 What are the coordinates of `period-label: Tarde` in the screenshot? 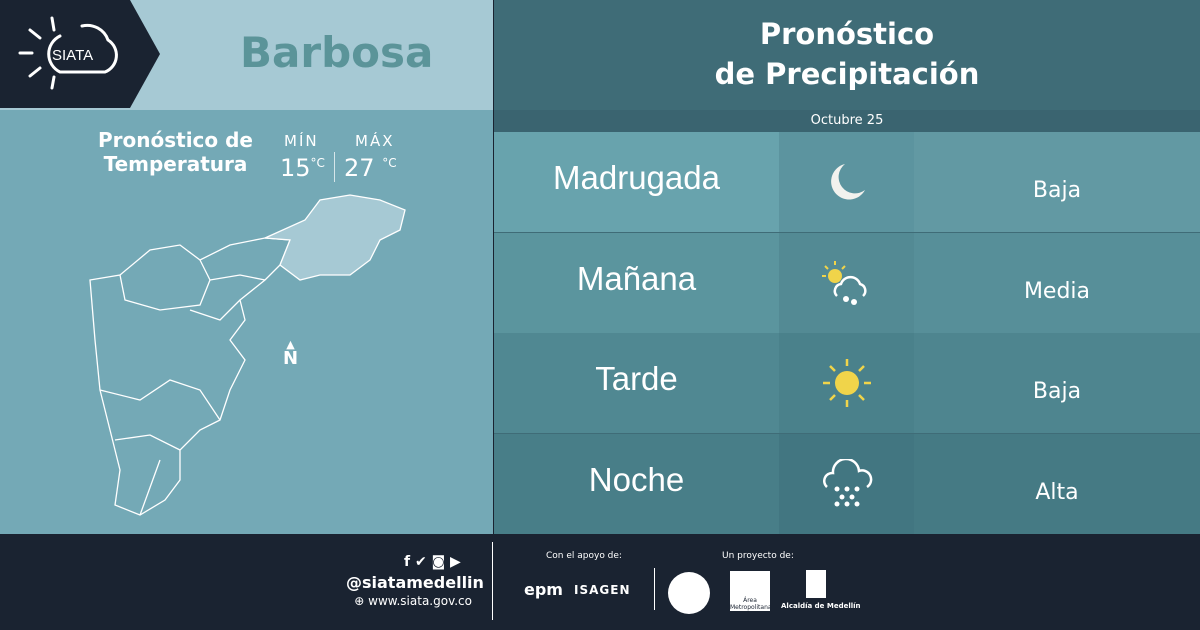 It's located at (636, 383).